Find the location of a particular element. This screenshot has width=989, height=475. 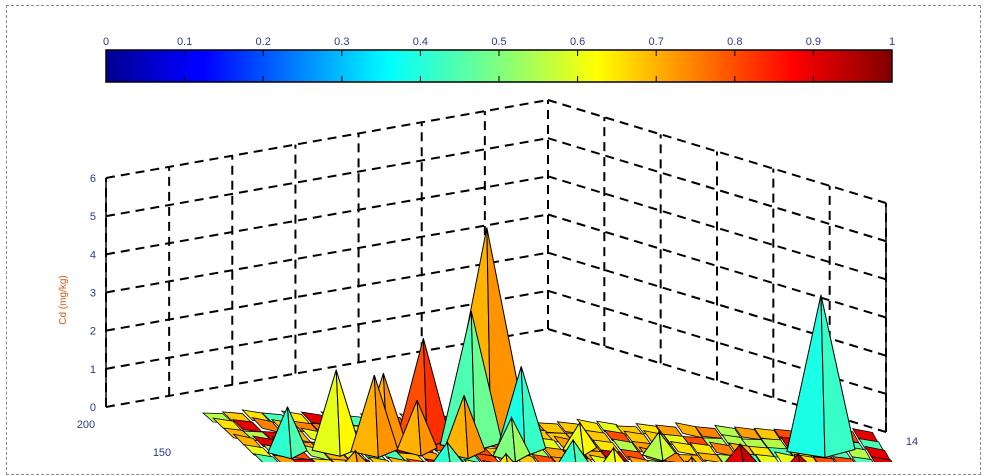

y-tick-label: 200 is located at coordinates (86, 425).